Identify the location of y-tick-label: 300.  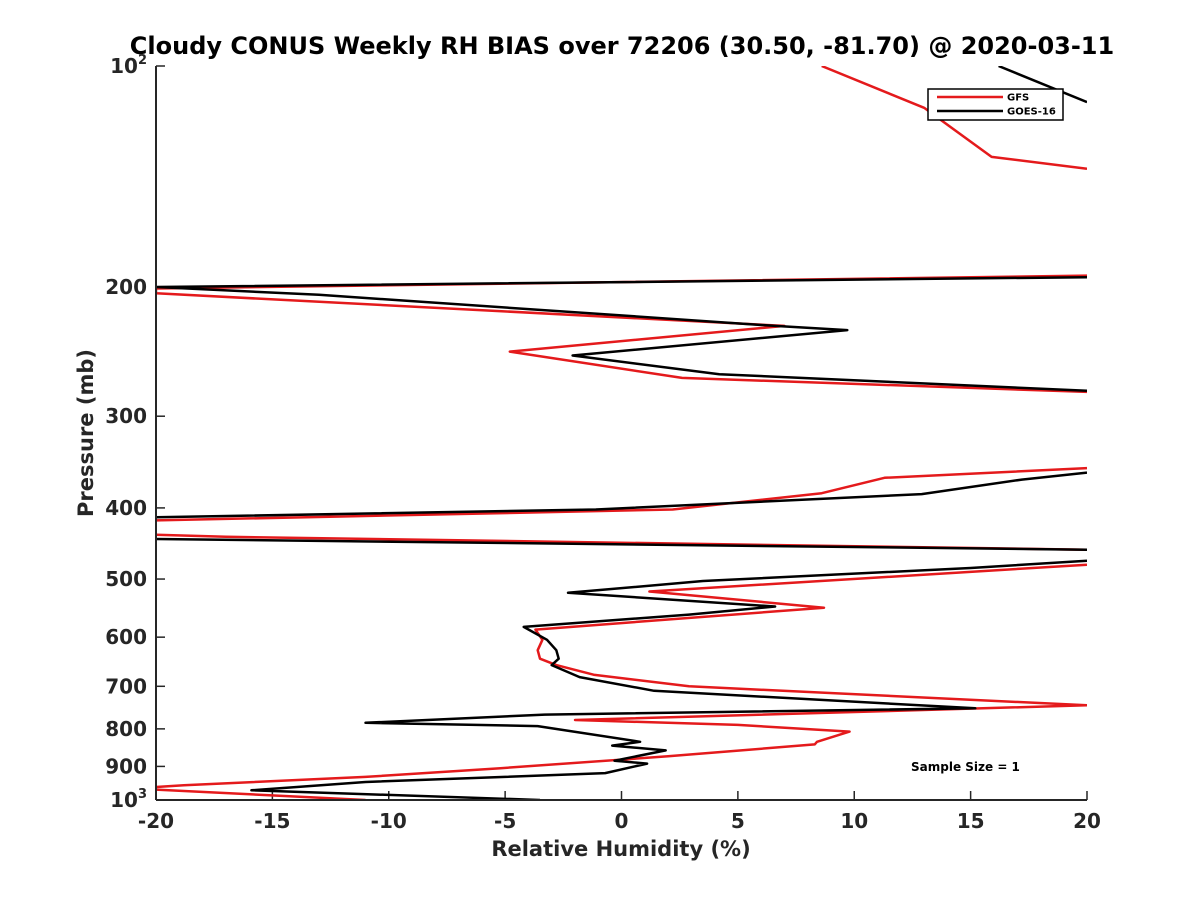
(126, 416).